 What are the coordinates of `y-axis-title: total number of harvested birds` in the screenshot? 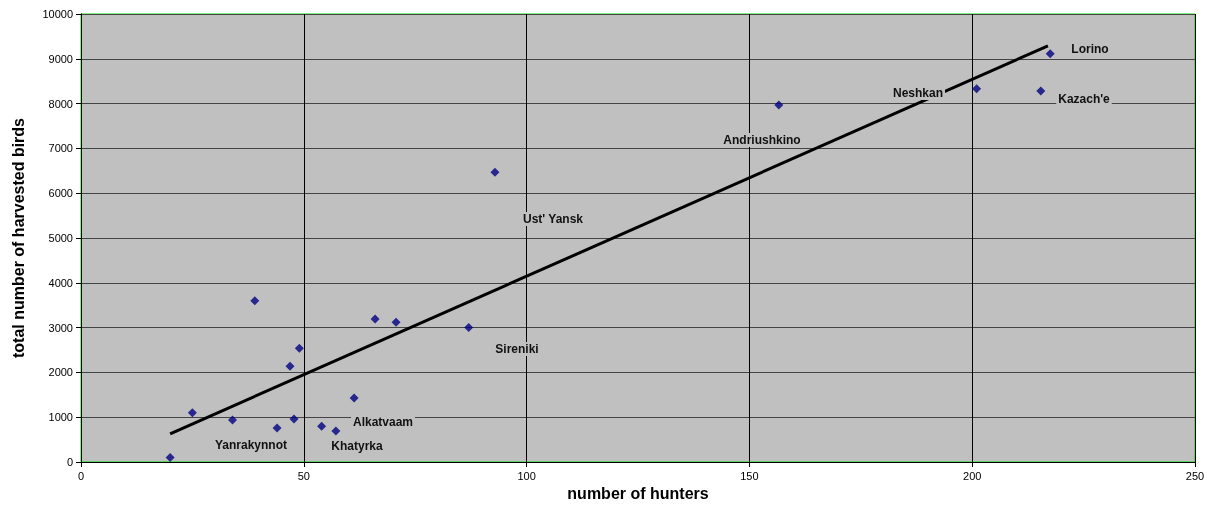 It's located at (18, 238).